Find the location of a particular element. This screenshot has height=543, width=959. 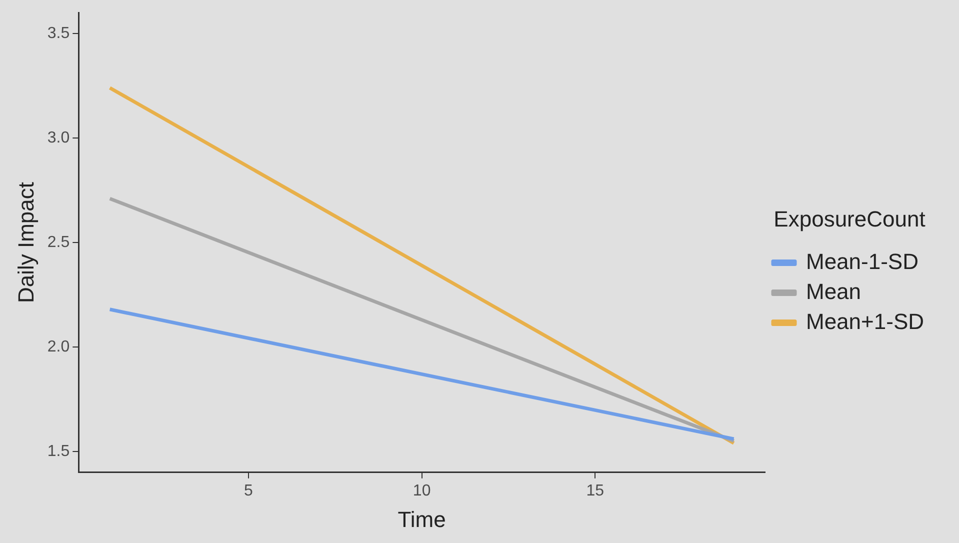

x-axis-title: Time is located at coordinates (422, 519).